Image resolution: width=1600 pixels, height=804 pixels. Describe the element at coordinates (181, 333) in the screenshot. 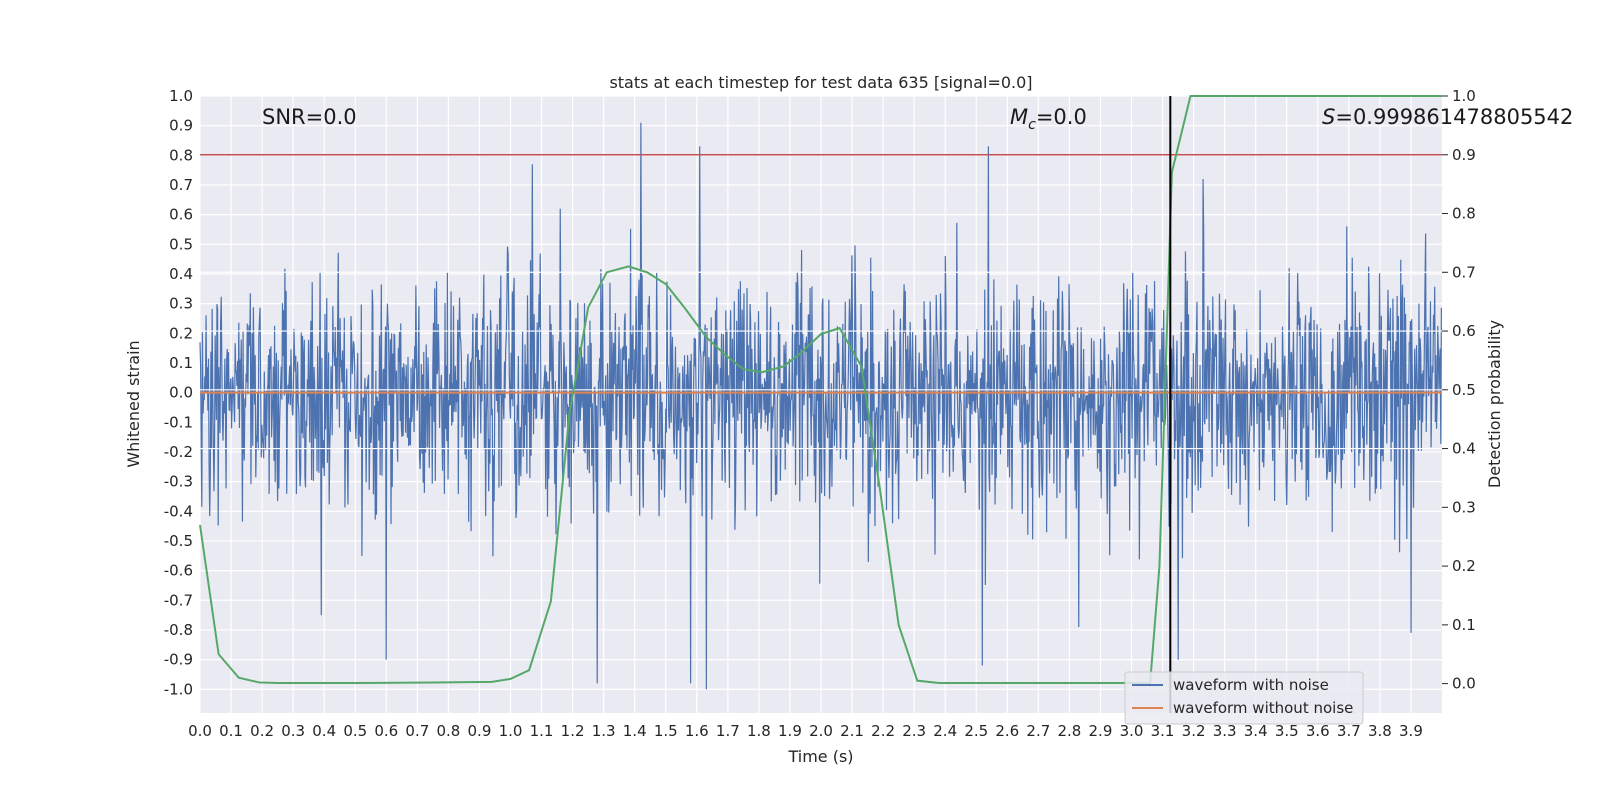

I see `y-tick-label: 0.2` at that location.